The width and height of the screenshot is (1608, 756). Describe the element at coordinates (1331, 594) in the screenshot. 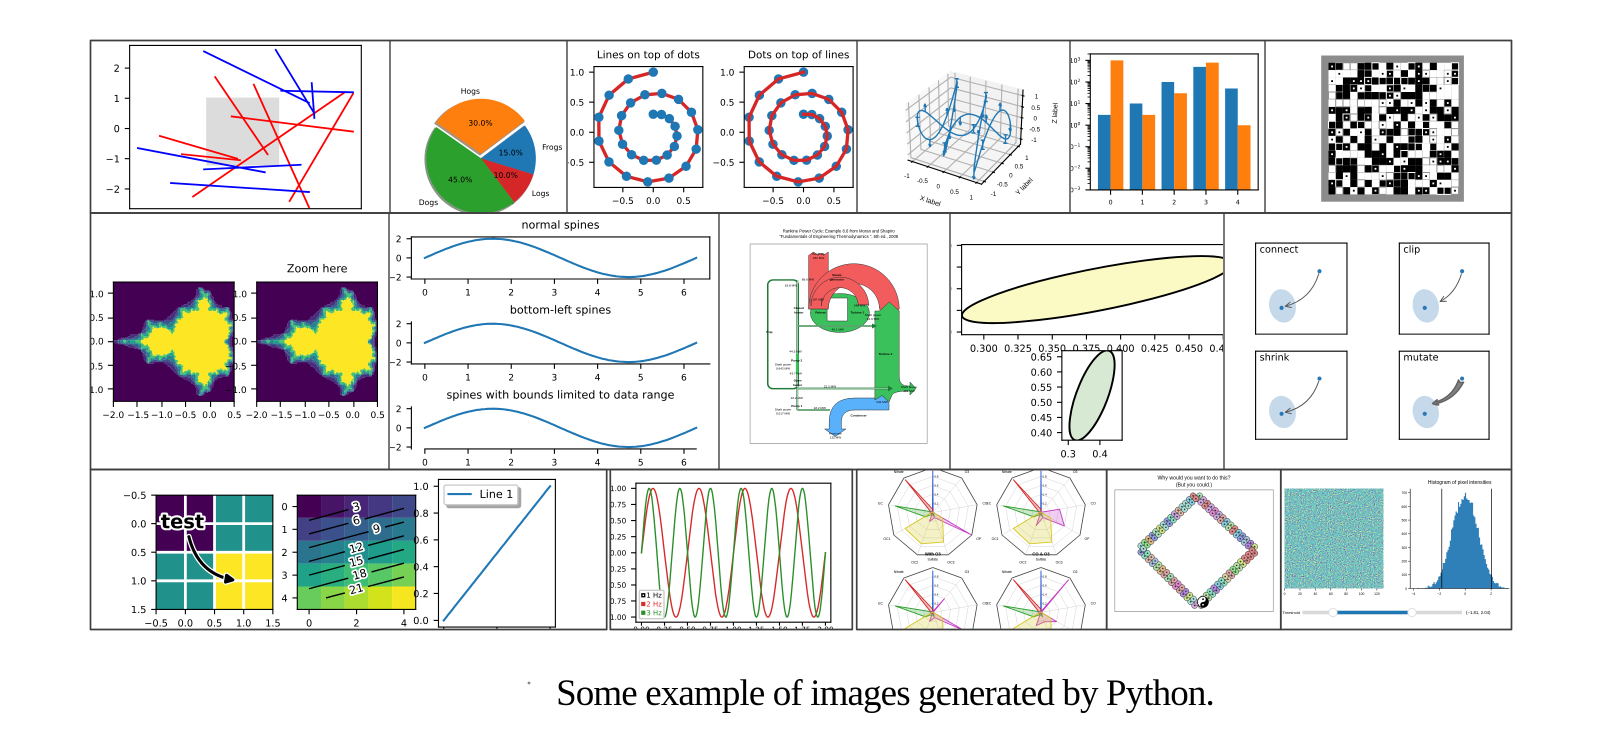

I see `svg-text: 60` at that location.